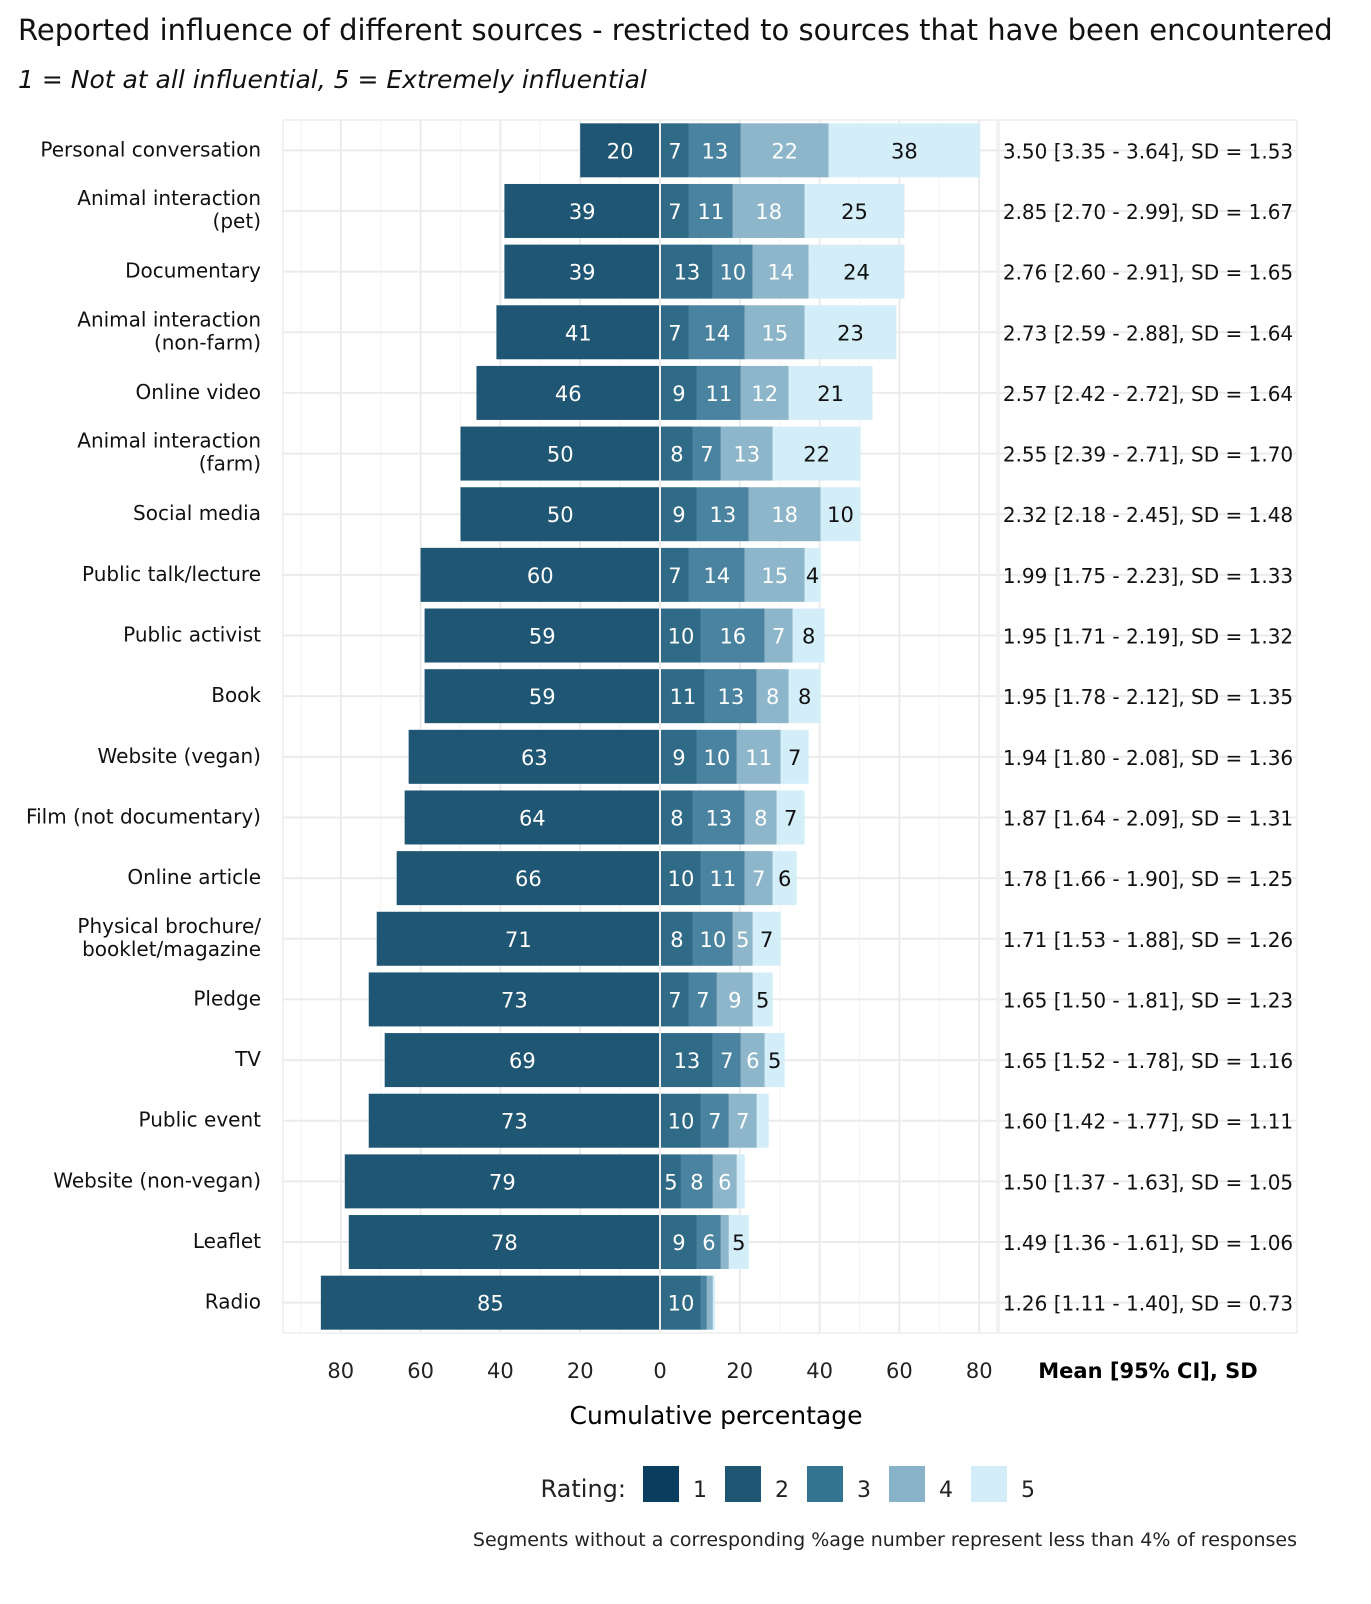  I want to click on stats-value: 1.71 [1.53 - 1.88], SD = 1.26, so click(1148, 940).